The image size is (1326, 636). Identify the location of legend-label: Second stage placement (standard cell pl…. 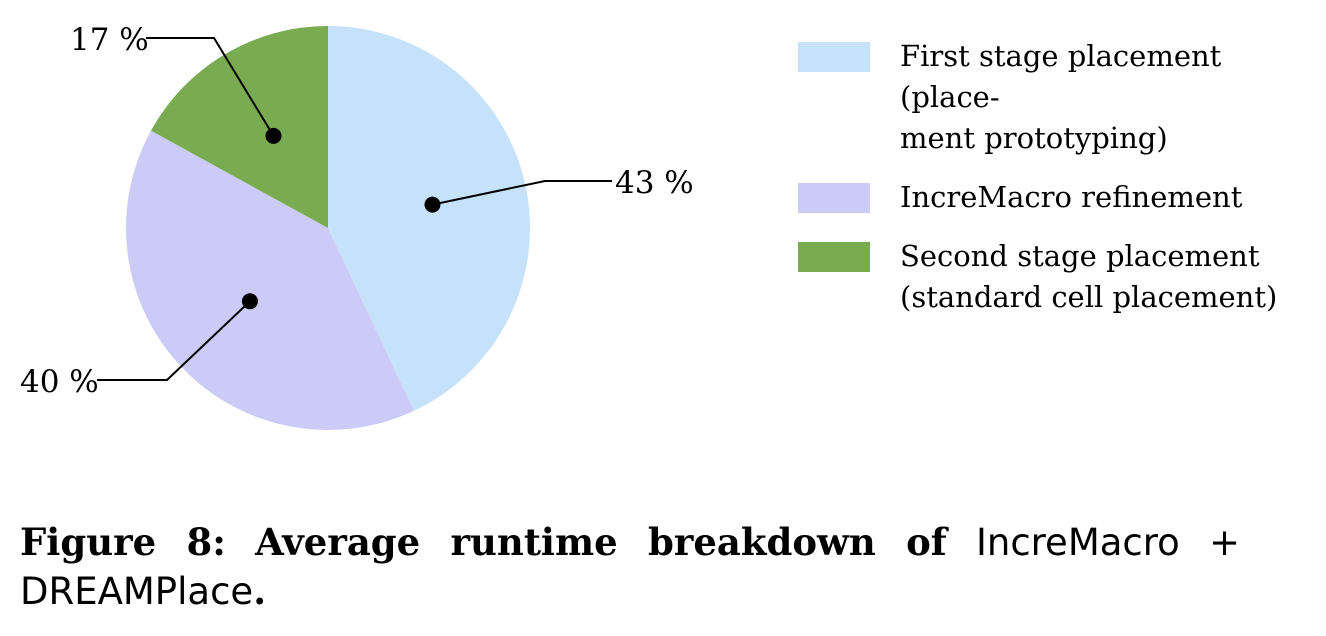
(1089, 276).